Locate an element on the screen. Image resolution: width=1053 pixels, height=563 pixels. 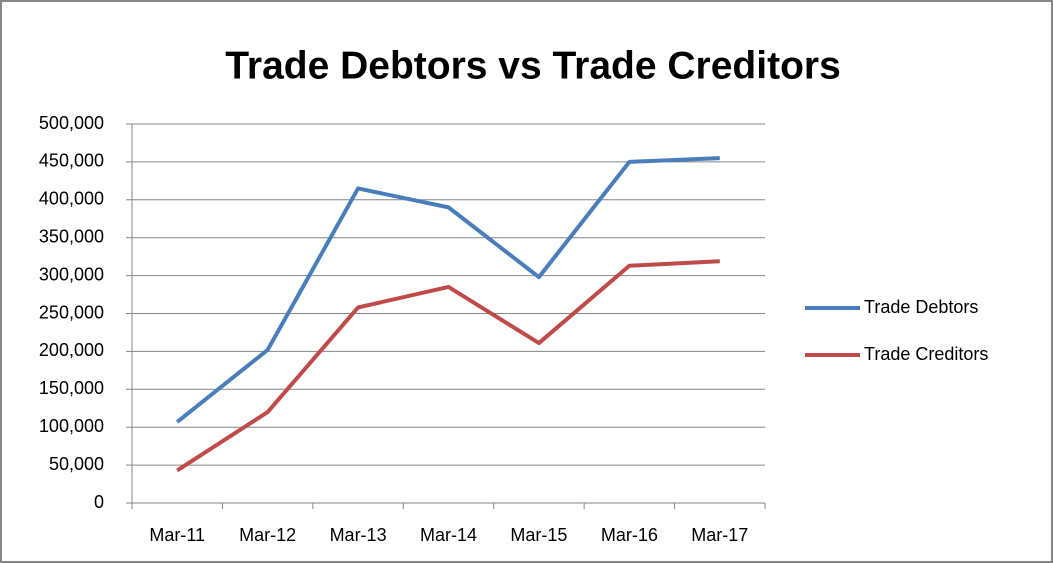
legend-label: Trade Debtors is located at coordinates (921, 307).